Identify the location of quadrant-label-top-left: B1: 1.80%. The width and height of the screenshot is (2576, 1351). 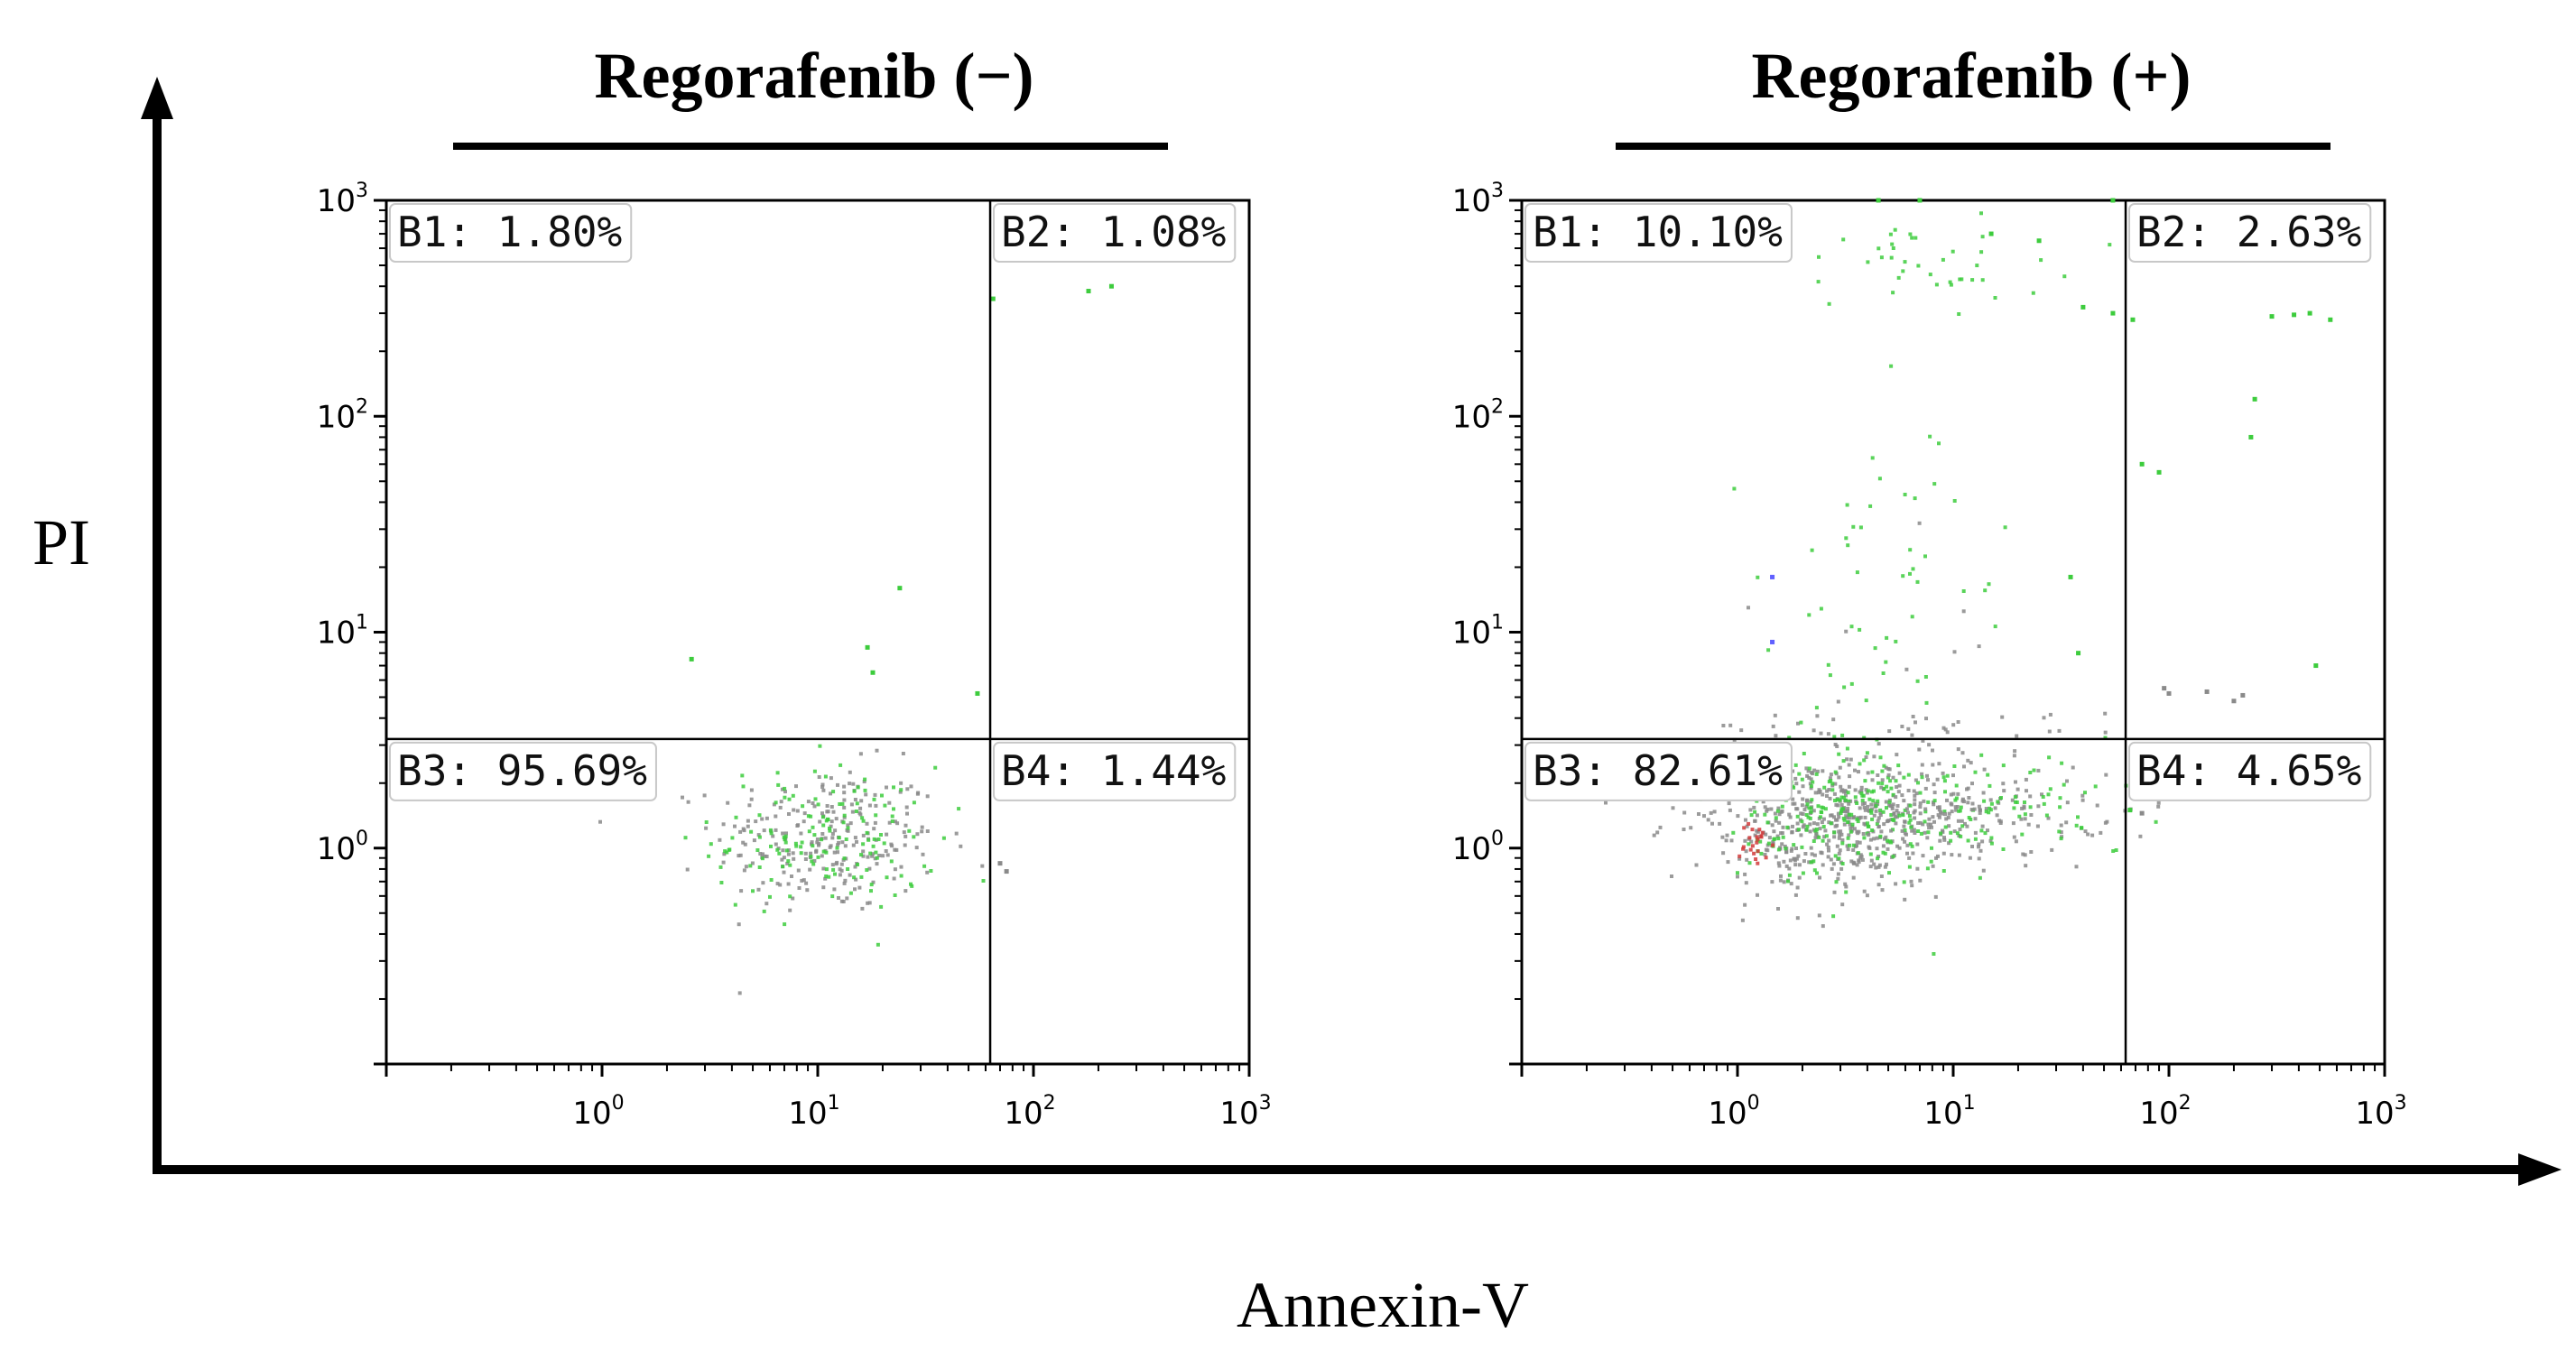
(511, 233).